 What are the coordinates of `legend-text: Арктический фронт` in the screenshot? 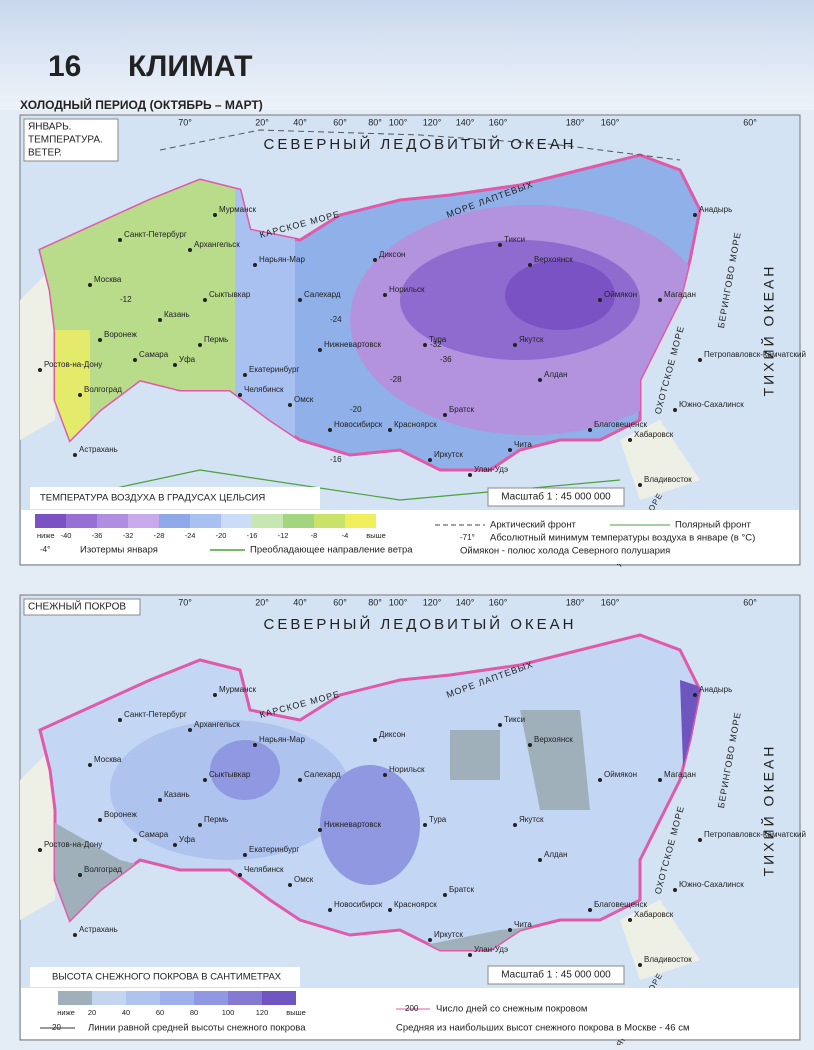 It's located at (533, 525).